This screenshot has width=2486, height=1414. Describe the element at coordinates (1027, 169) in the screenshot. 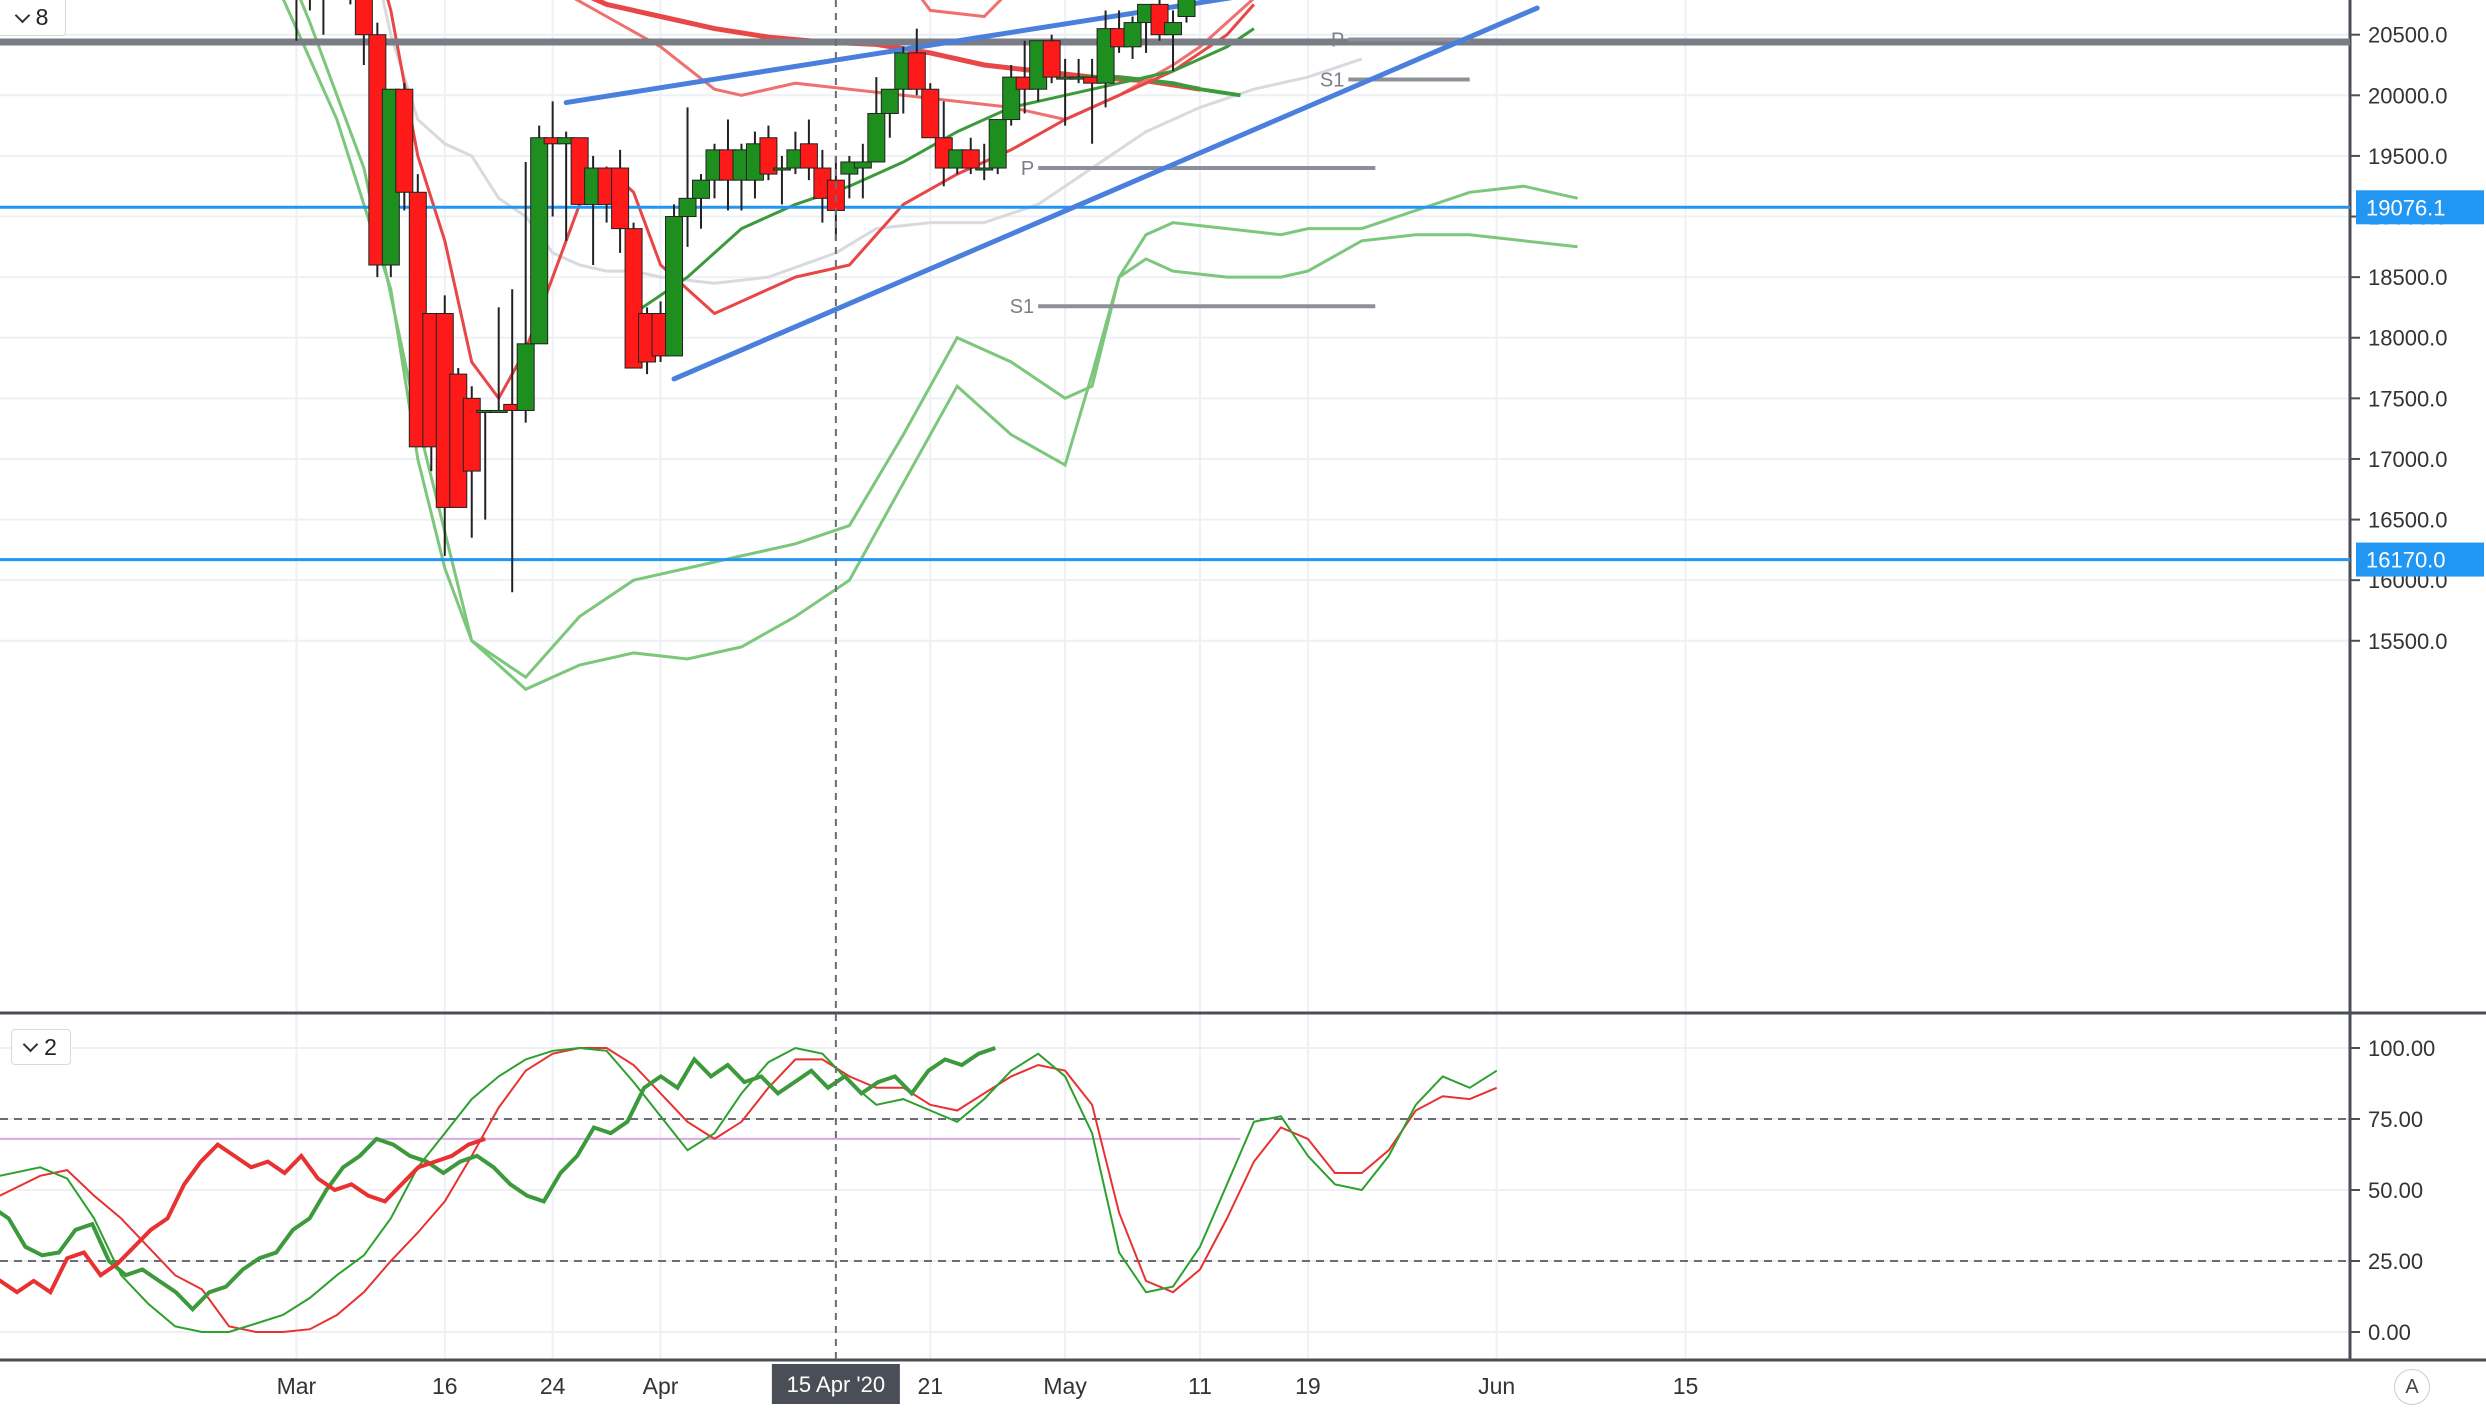

I see `pivot-label: P` at that location.